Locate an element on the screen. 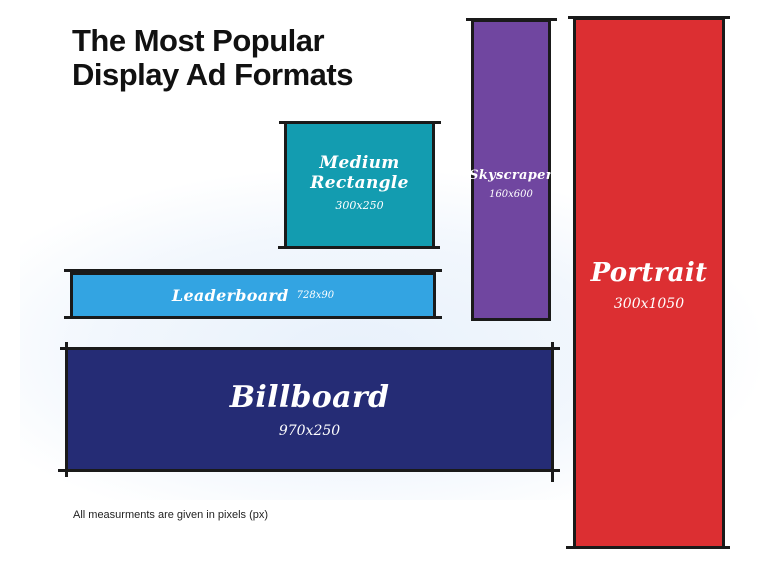 Image resolution: width=768 pixels, height=563 pixels. billboard-box: Billboard 970x250 is located at coordinates (309, 409).